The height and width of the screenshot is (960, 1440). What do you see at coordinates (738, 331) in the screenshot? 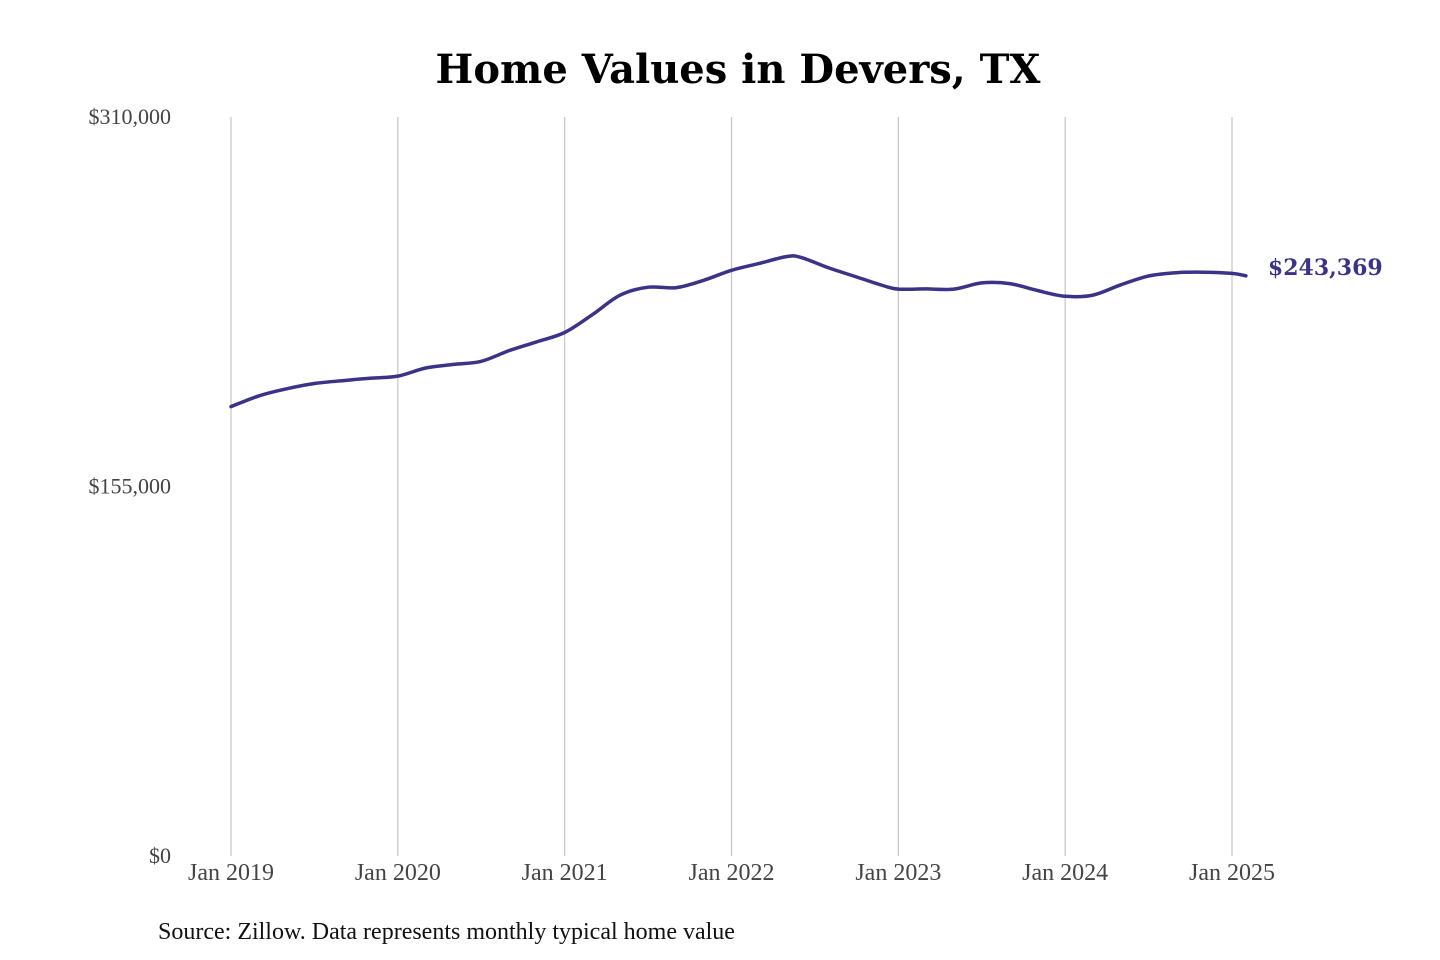
I see `series-line-home-value` at bounding box center [738, 331].